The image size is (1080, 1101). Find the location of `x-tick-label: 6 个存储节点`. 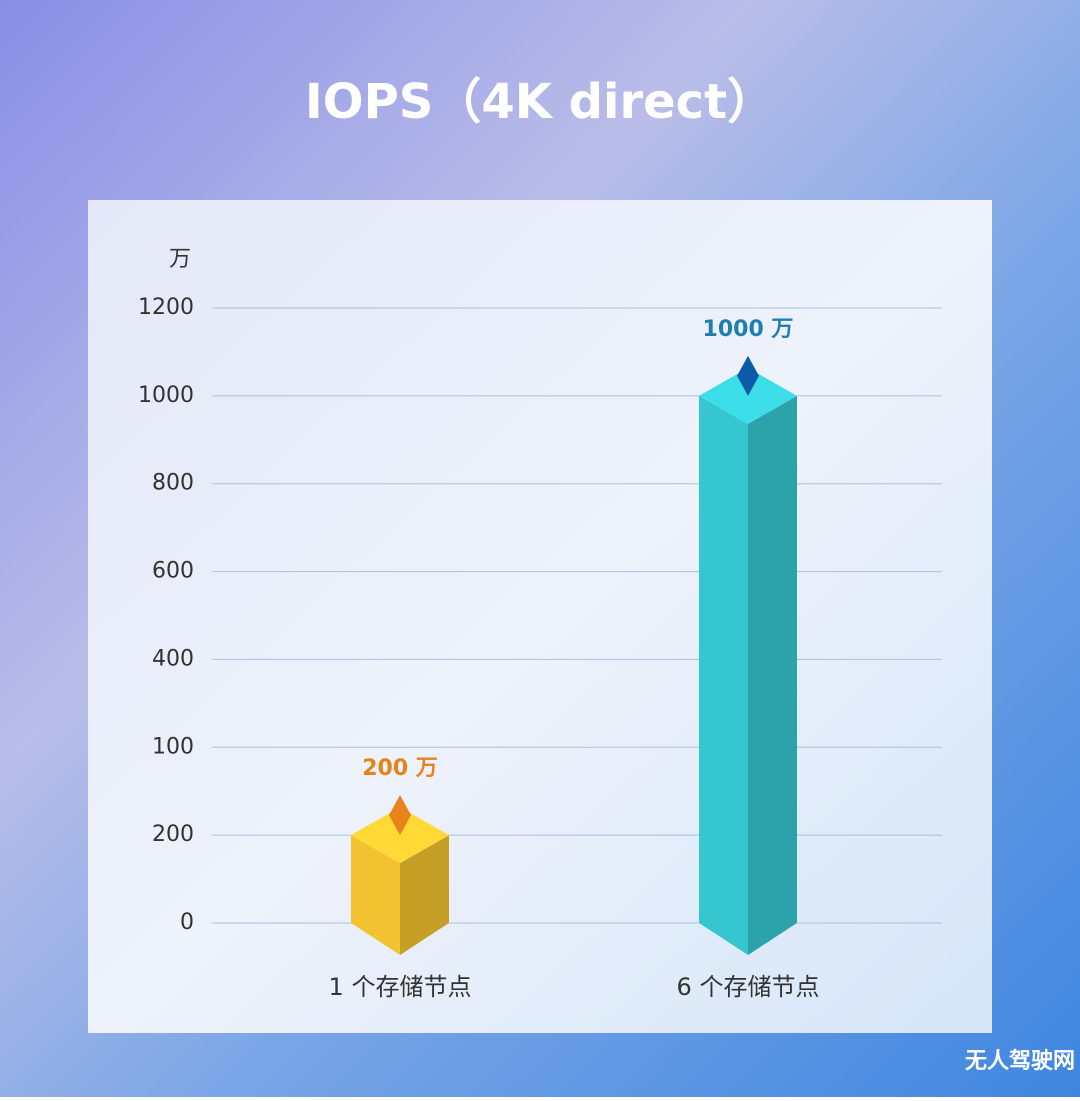

x-tick-label: 6 个存储节点 is located at coordinates (748, 987).